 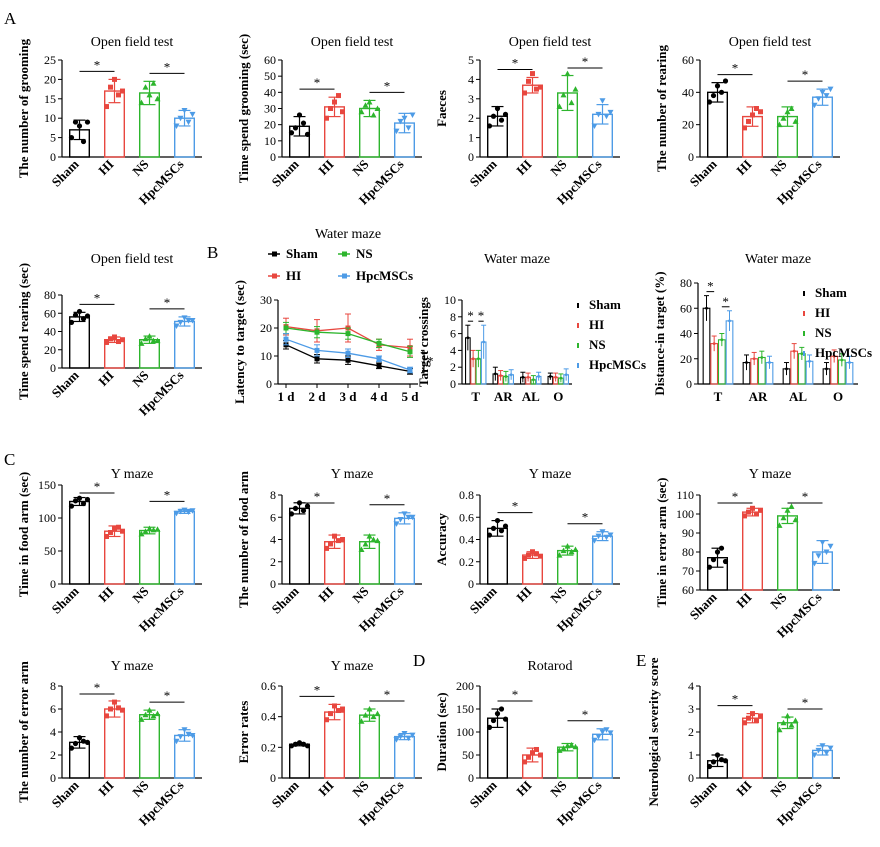 What do you see at coordinates (273, 495) in the screenshot?
I see `y-tick-label: 8` at bounding box center [273, 495].